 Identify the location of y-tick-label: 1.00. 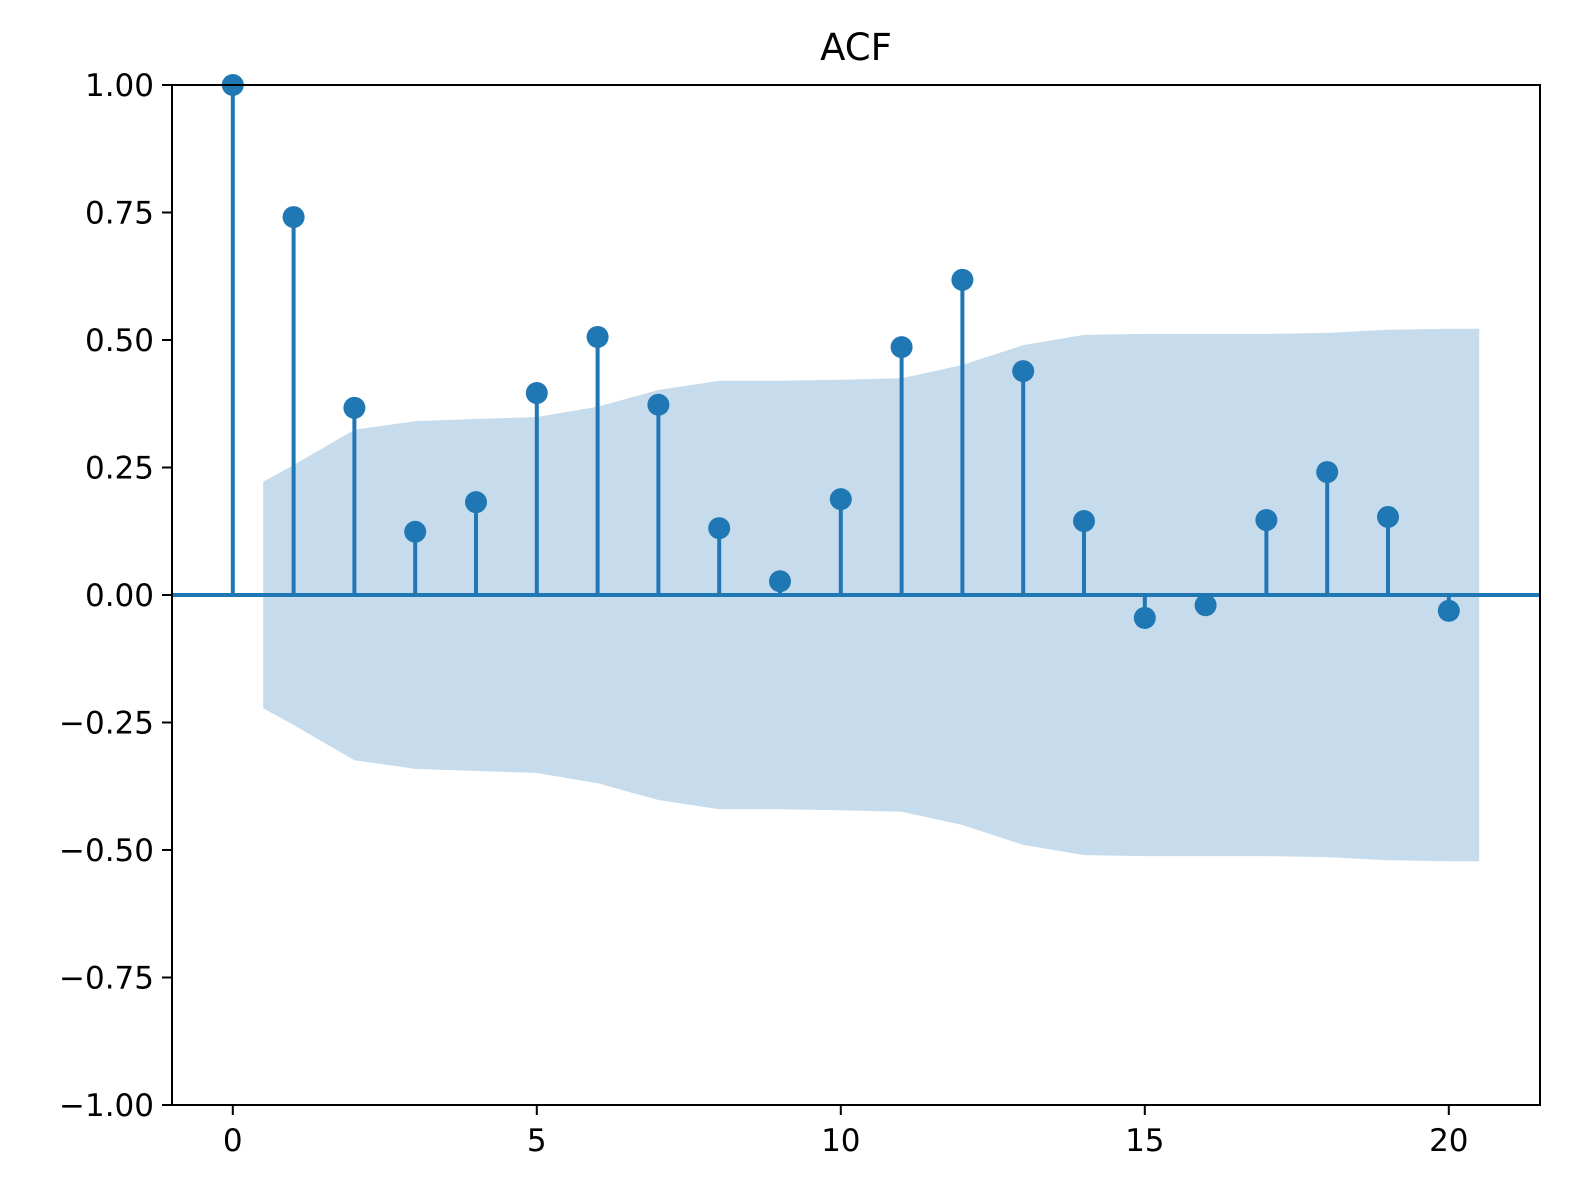
(119, 86).